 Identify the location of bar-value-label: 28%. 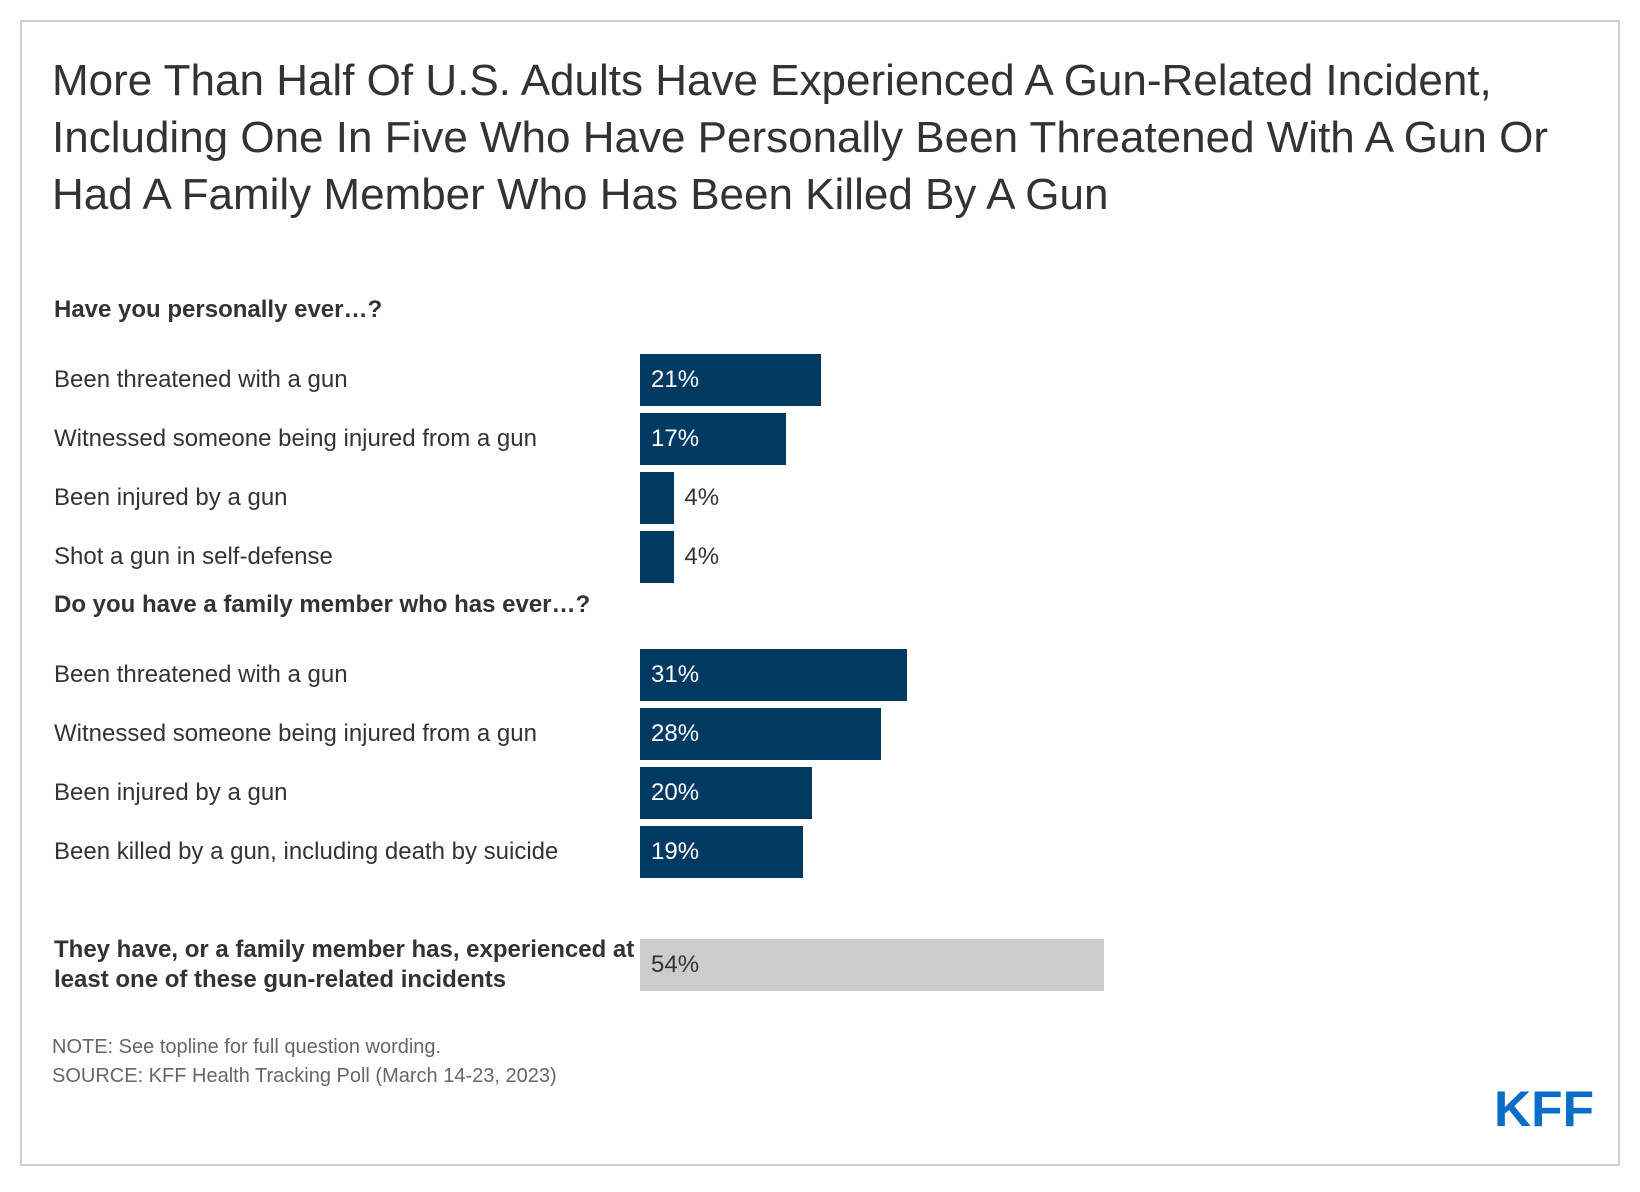
(675, 733).